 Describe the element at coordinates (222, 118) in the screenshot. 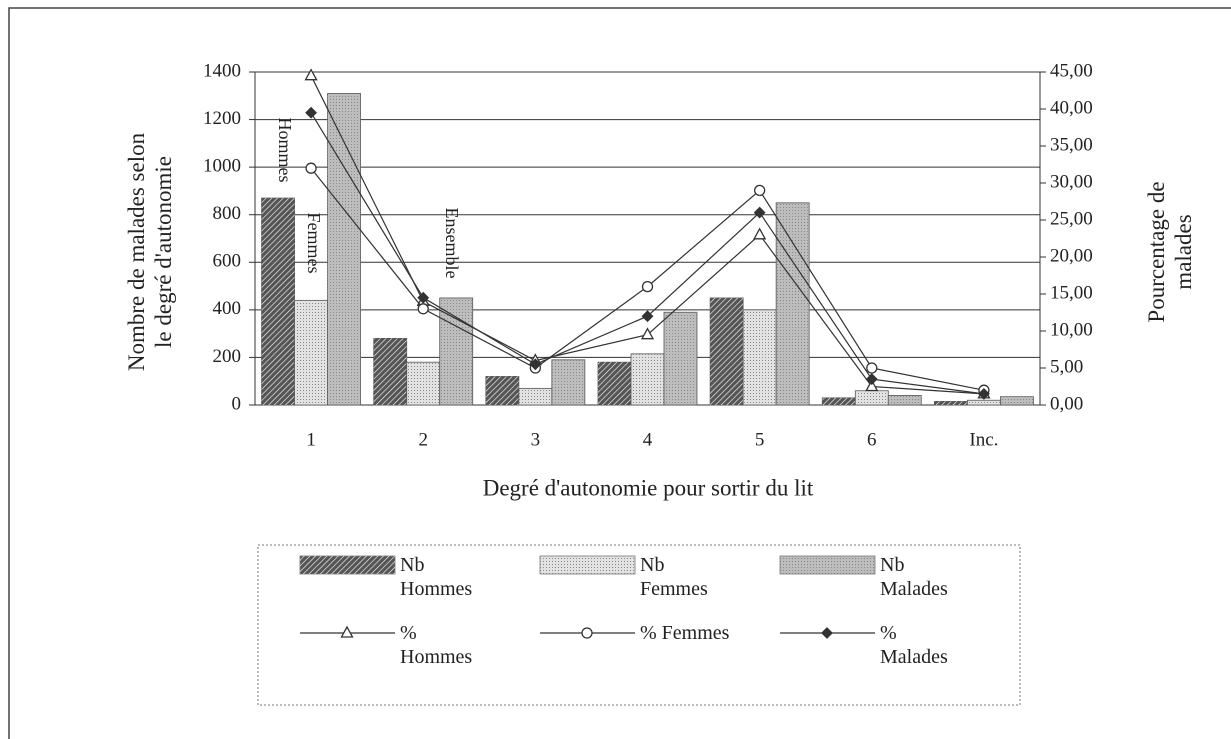

I see `y-tick-label: 1200` at that location.